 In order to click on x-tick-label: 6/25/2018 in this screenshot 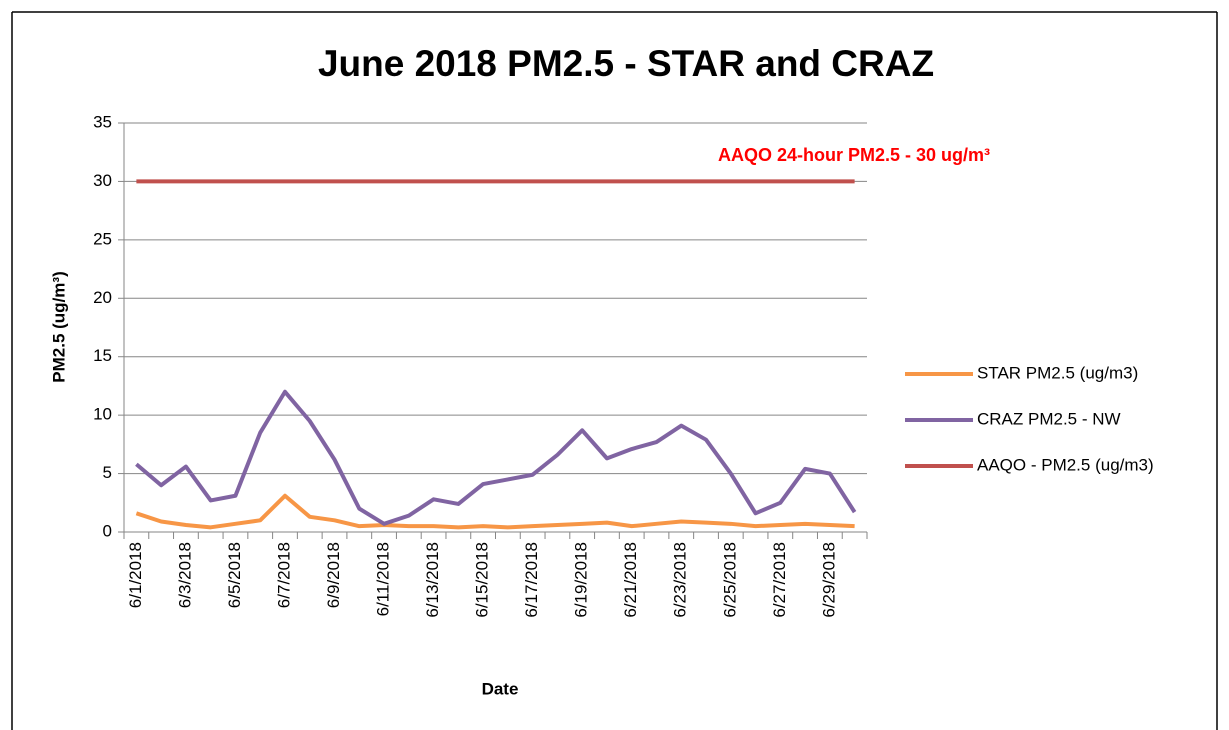, I will do `click(729, 580)`.